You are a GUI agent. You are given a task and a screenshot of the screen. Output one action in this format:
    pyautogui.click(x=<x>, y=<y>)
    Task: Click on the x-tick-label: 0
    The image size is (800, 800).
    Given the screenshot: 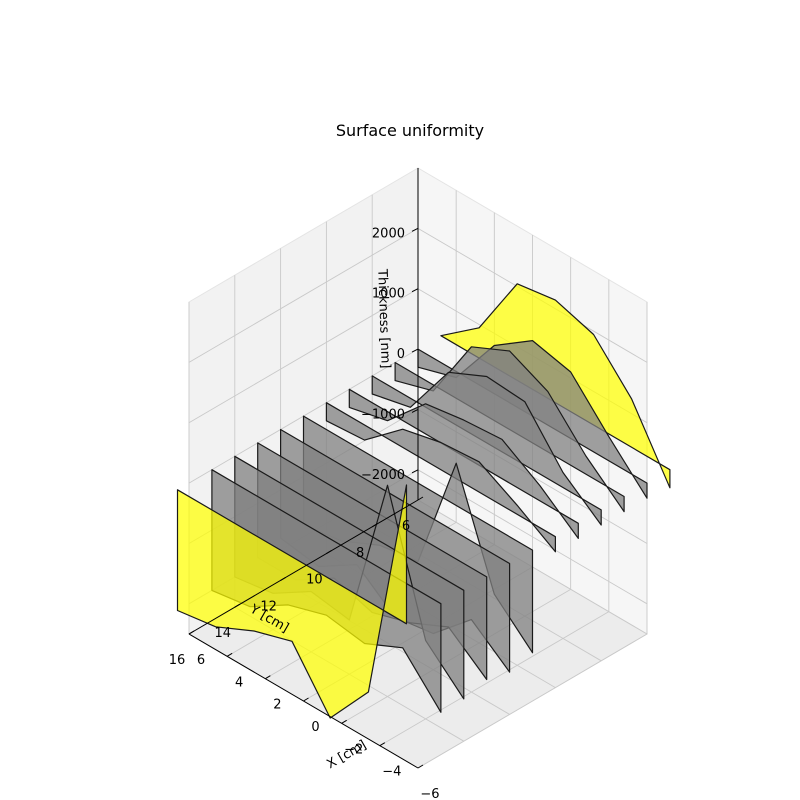 What is the action you would take?
    pyautogui.click(x=315, y=727)
    